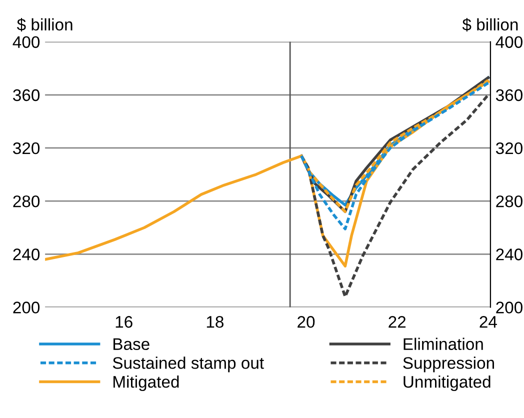  Describe the element at coordinates (26, 42) in the screenshot. I see `y-tick-label: 400` at that location.